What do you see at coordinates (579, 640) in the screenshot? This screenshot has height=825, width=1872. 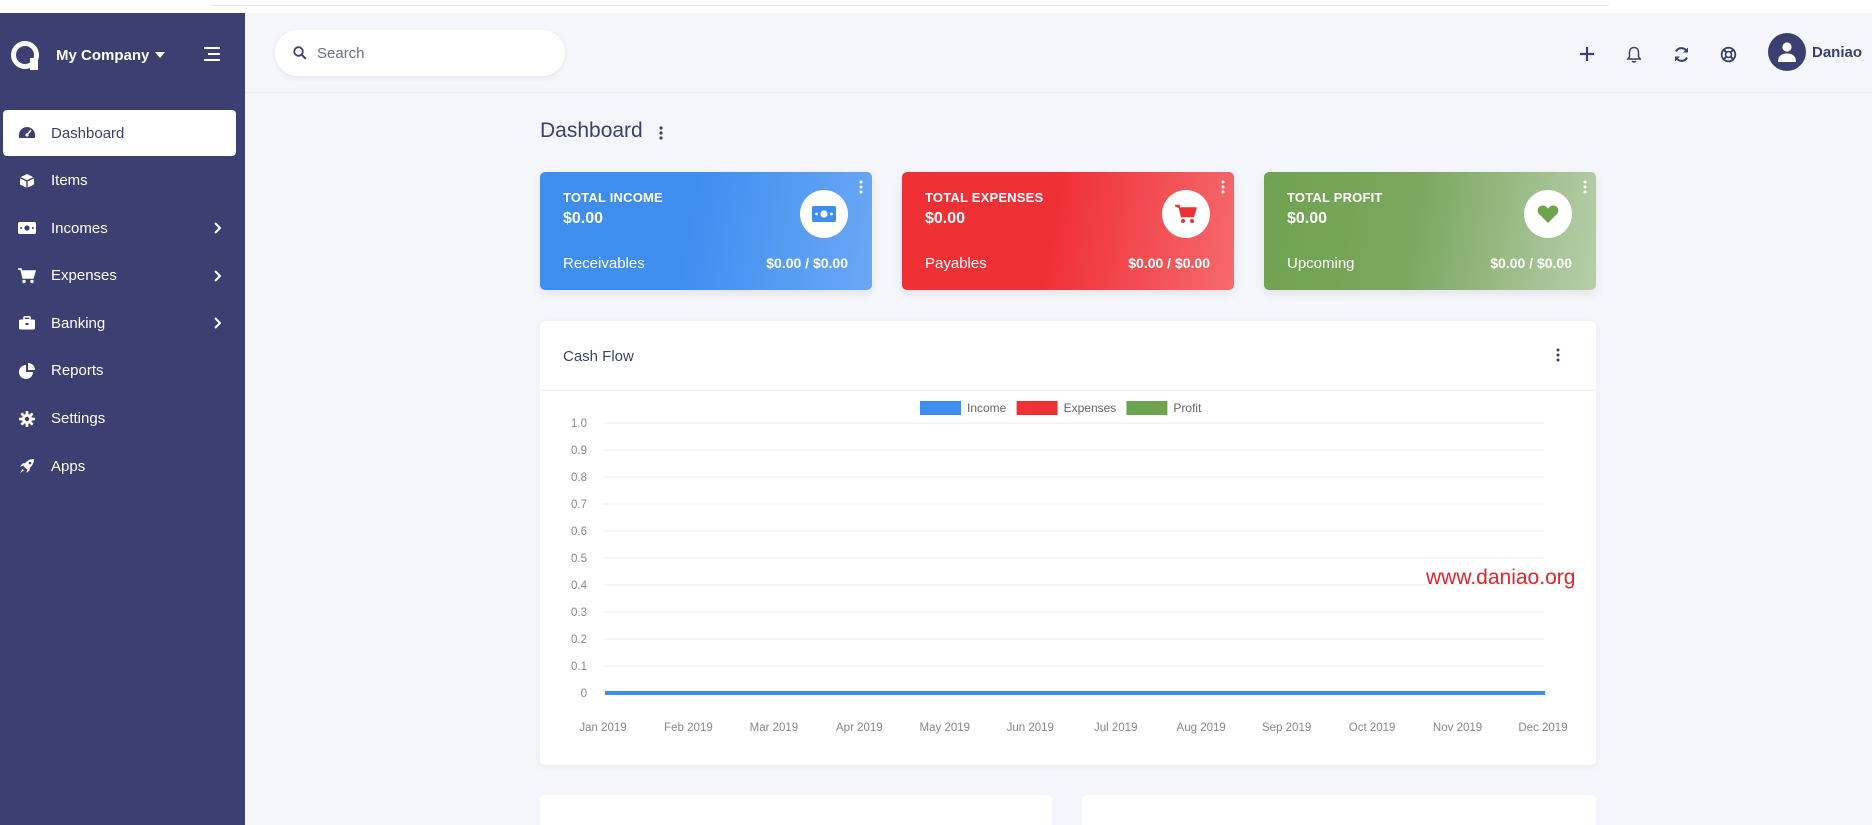 I see `y-tick-label: 0.2` at bounding box center [579, 640].